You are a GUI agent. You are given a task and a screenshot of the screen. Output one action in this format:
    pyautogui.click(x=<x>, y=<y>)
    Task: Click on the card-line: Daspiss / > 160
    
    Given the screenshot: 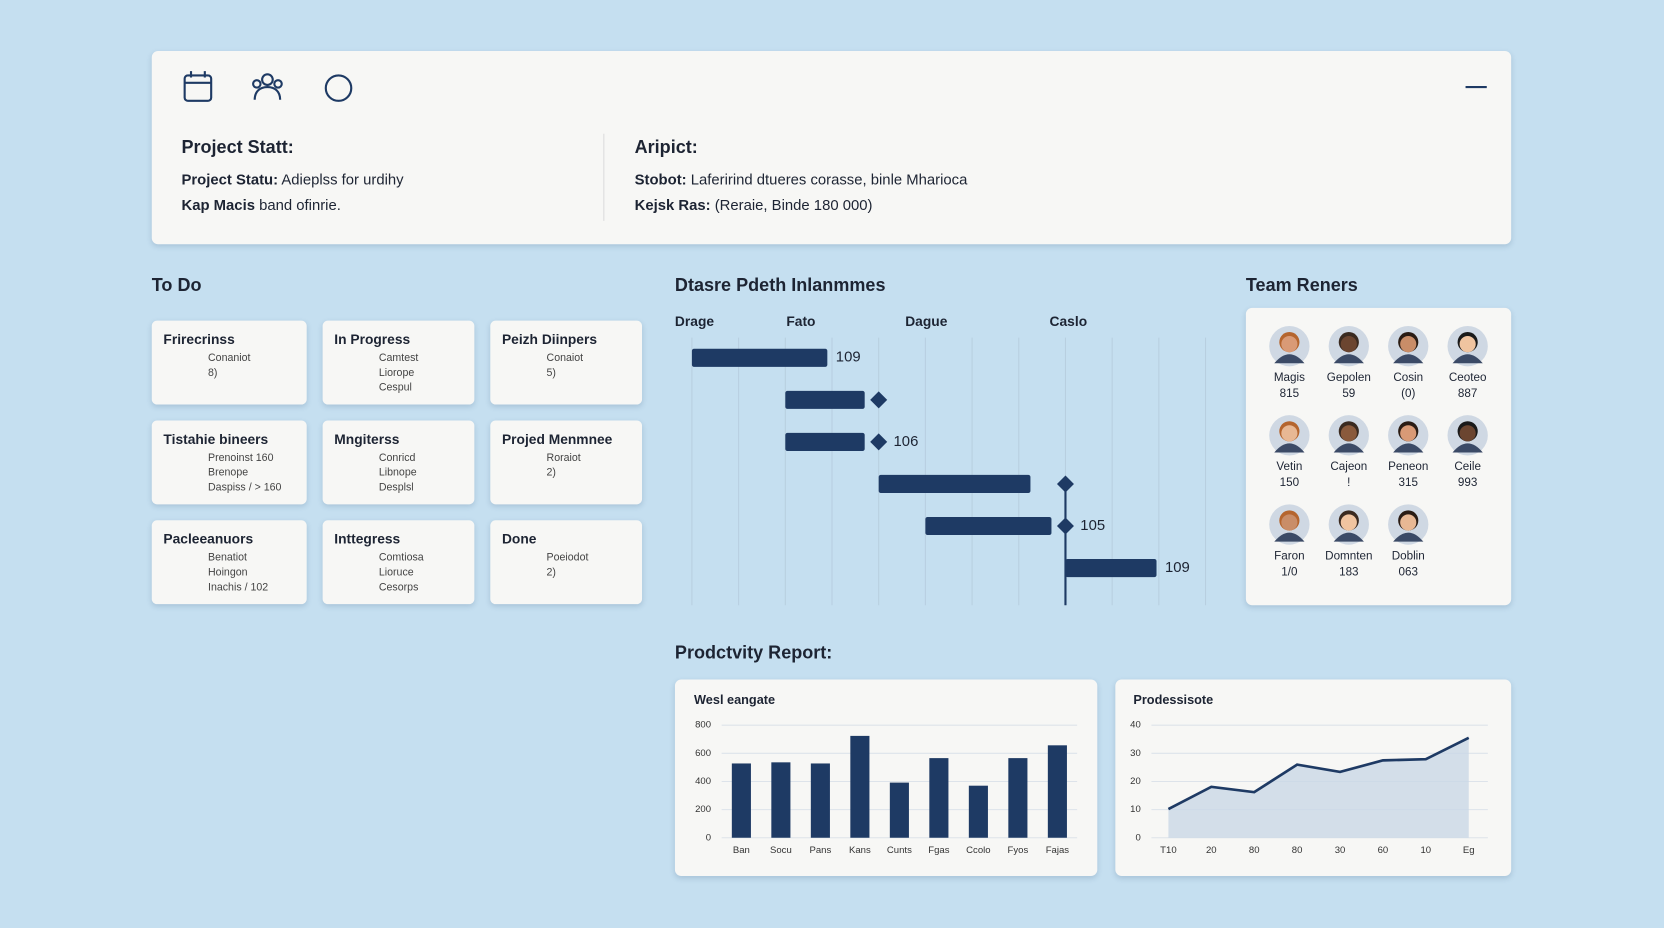 What is the action you would take?
    pyautogui.click(x=244, y=488)
    